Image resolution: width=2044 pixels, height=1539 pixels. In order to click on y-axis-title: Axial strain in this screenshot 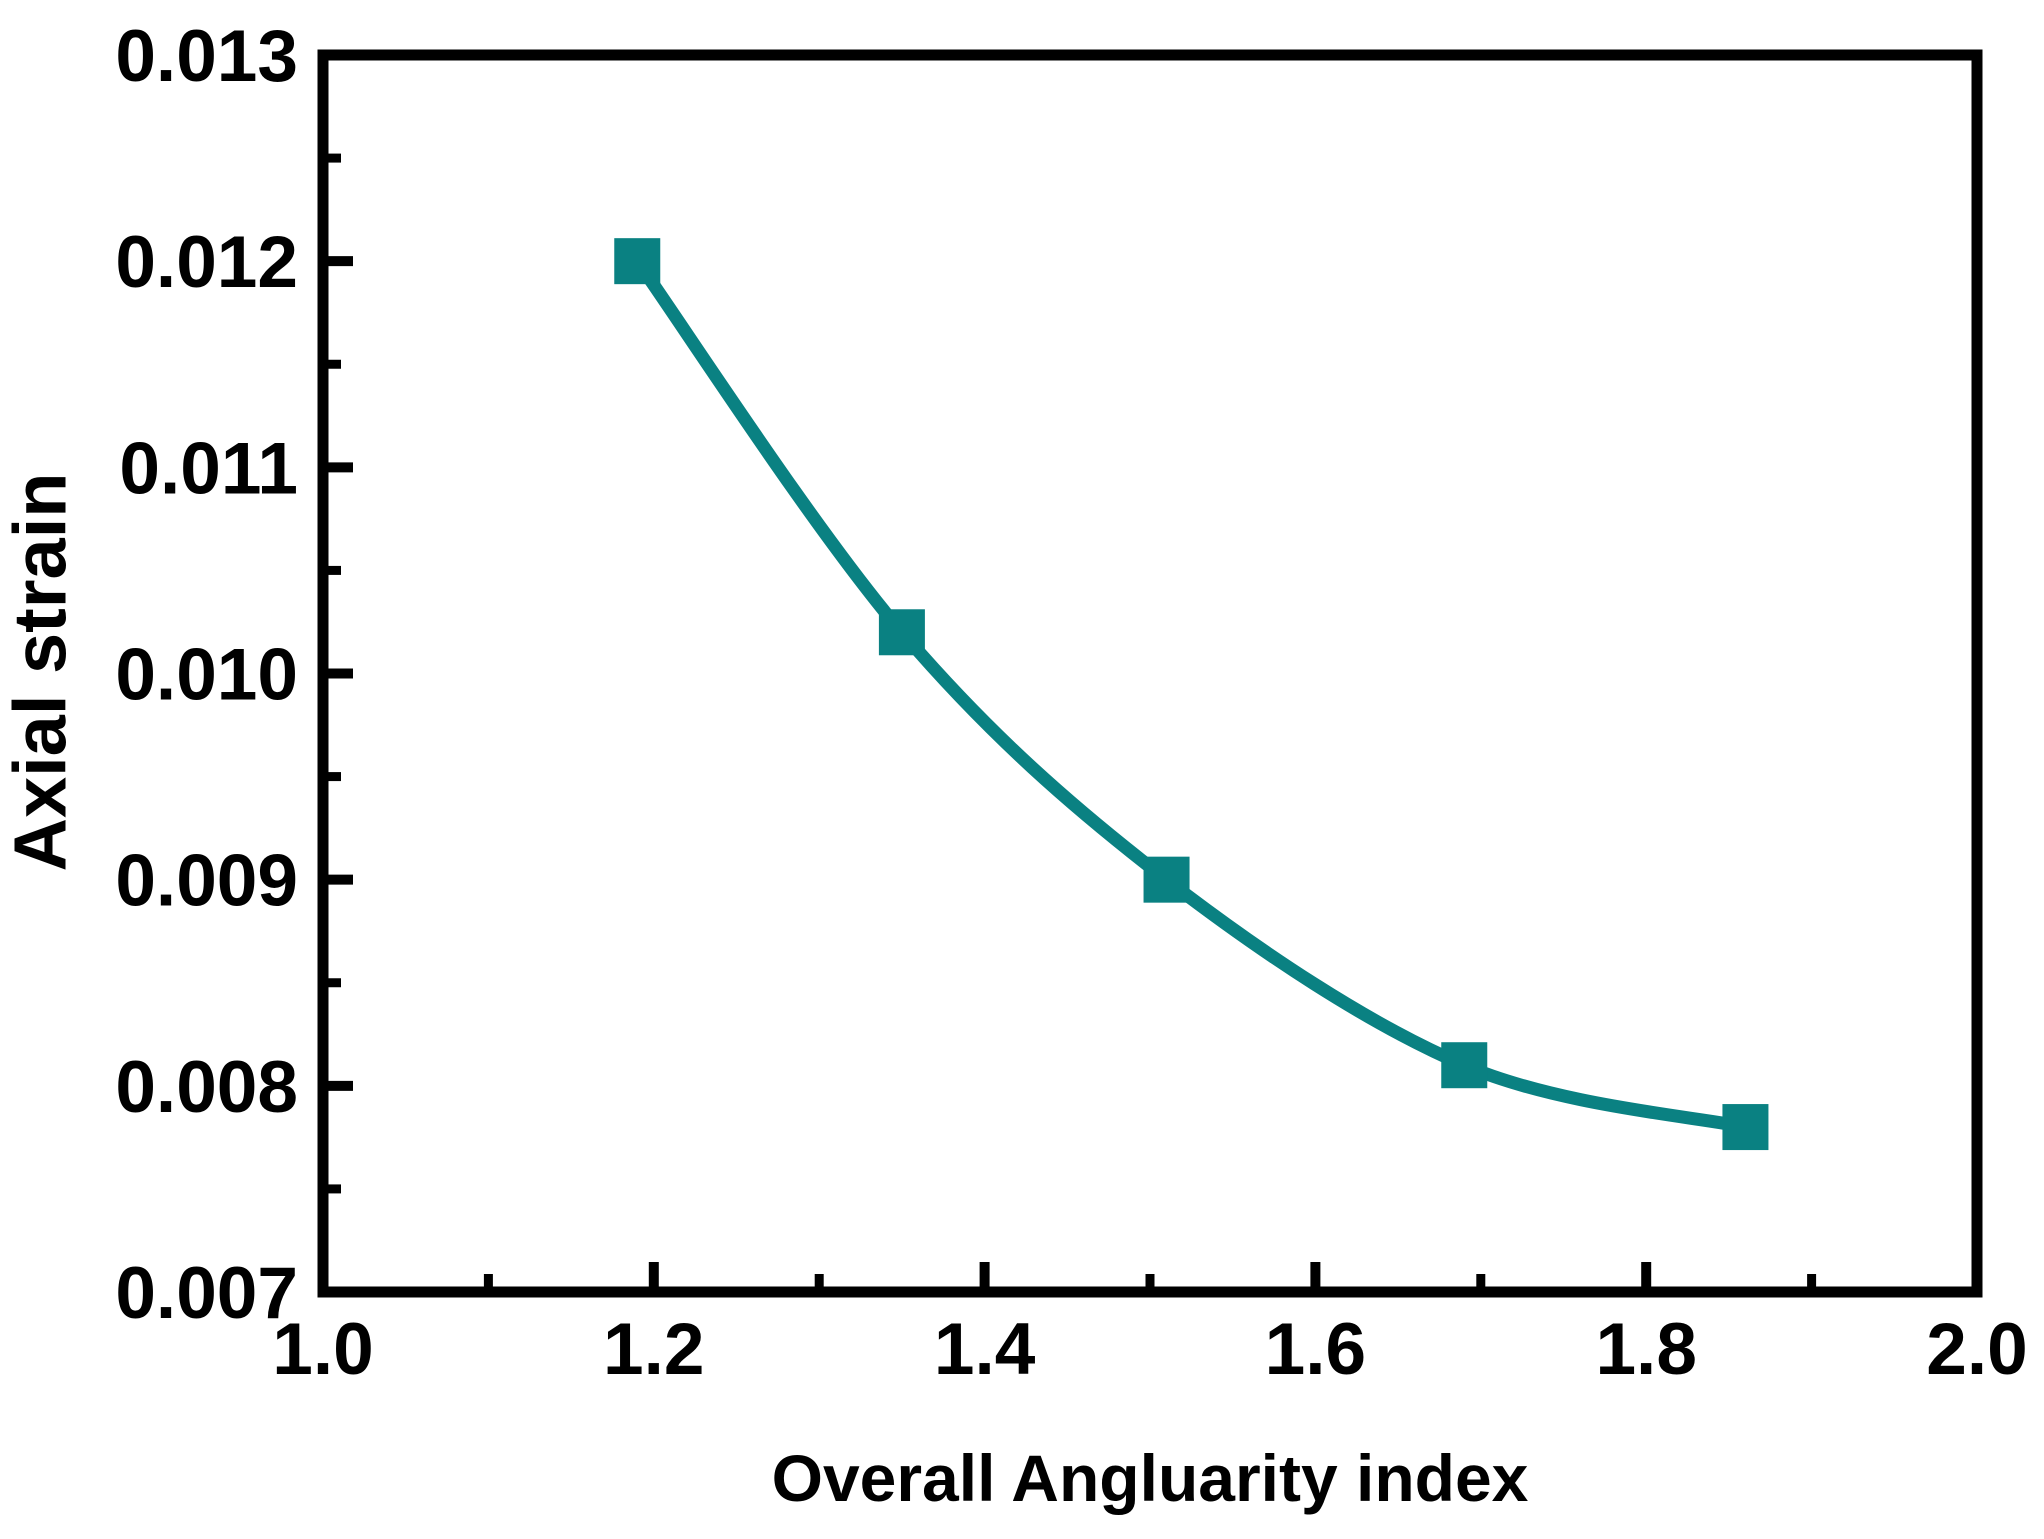, I will do `click(41, 672)`.